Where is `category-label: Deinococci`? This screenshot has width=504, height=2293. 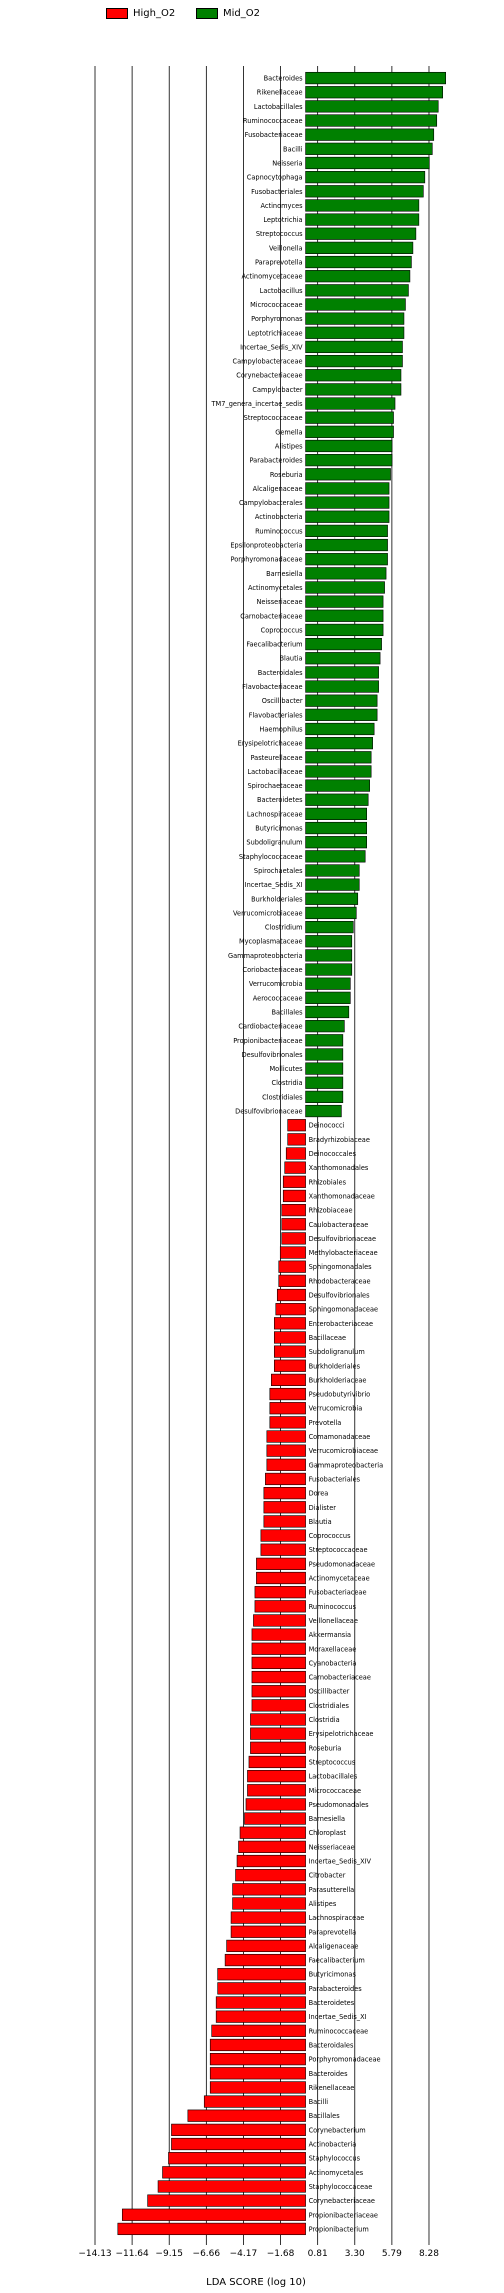 category-label: Deinococci is located at coordinates (327, 1126).